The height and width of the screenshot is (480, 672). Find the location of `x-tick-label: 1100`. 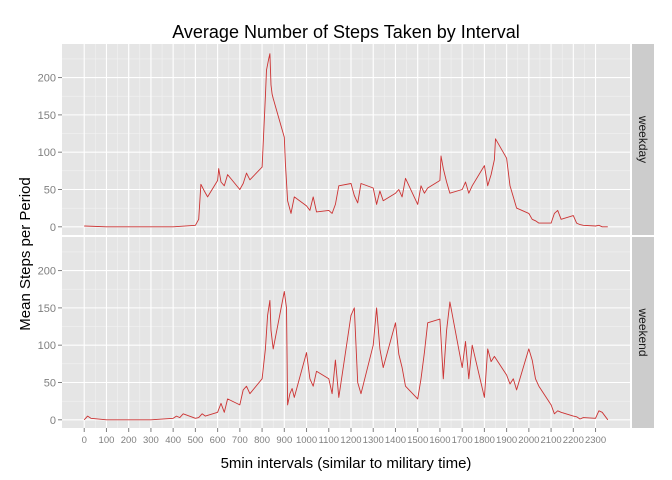

x-tick-label: 1100 is located at coordinates (329, 440).